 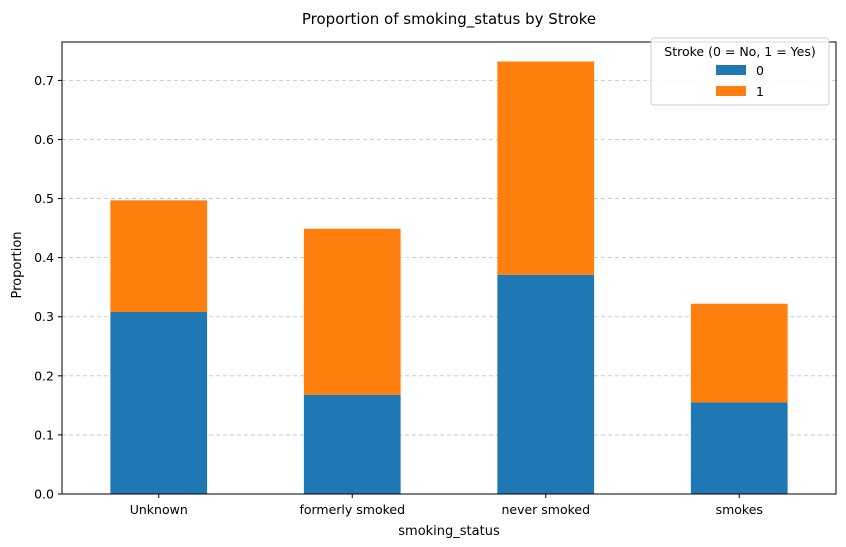 What do you see at coordinates (449, 19) in the screenshot?
I see `chart-title: Proportion of smoking_status by Stroke` at bounding box center [449, 19].